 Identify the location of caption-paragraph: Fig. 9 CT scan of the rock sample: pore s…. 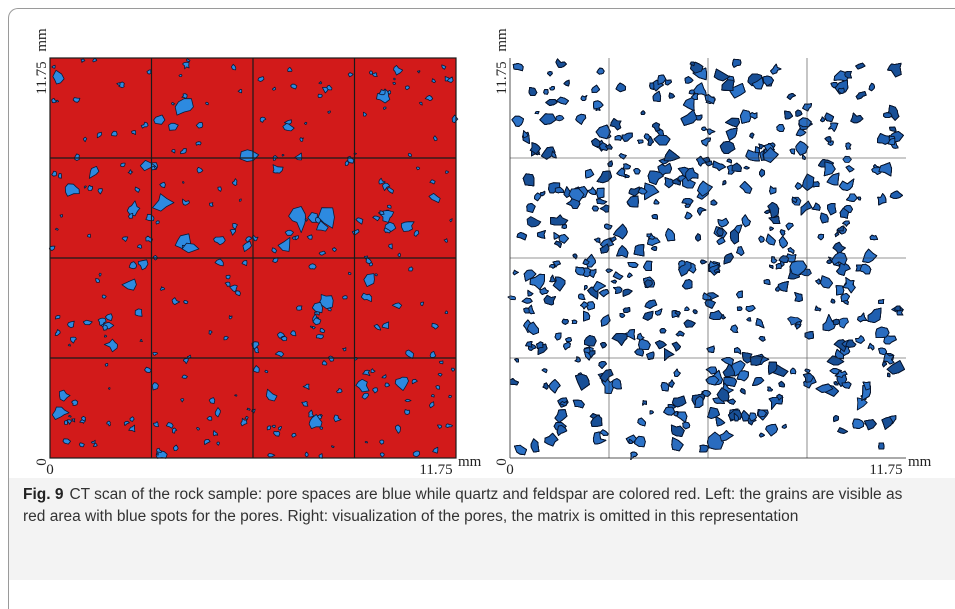
(482, 503).